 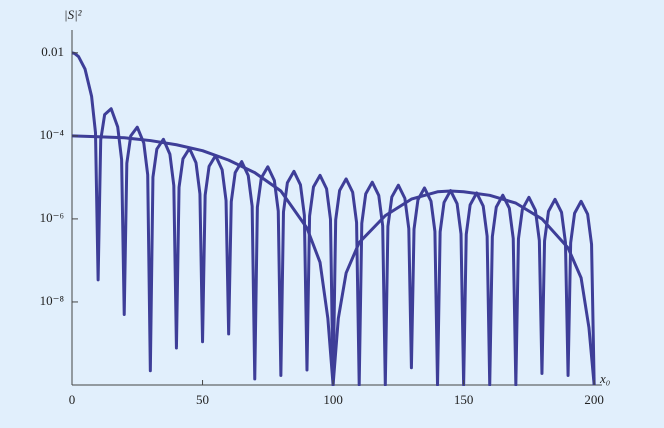 What do you see at coordinates (73, 14) in the screenshot?
I see `y-axis-label: |S|²` at bounding box center [73, 14].